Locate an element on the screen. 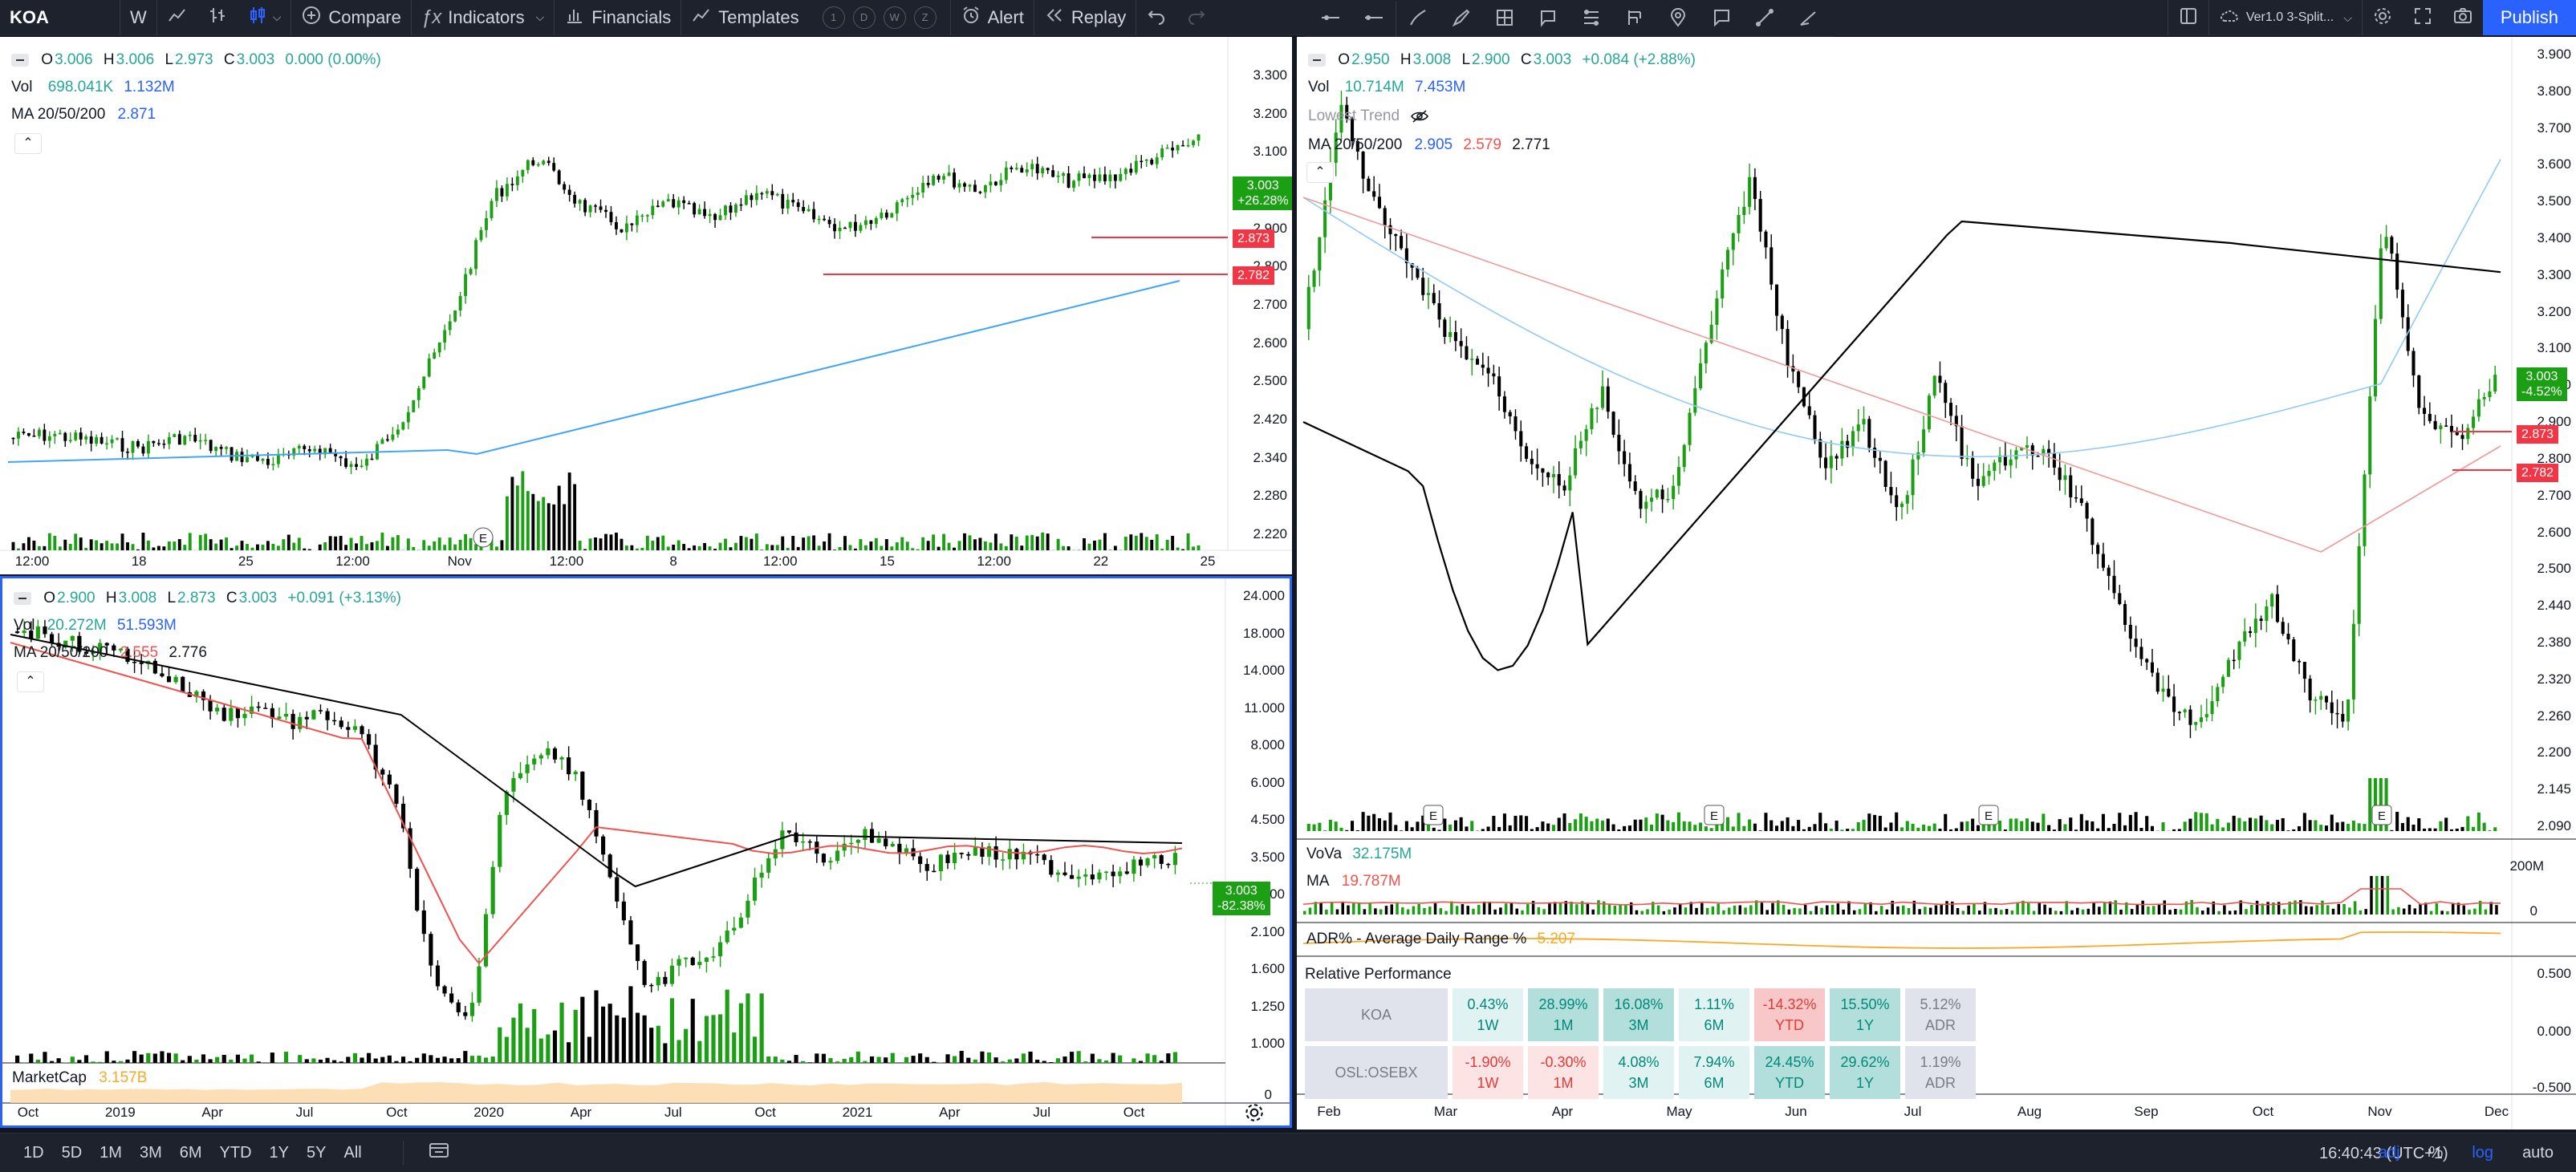  crosshair-box-tool is located at coordinates (1504, 19).